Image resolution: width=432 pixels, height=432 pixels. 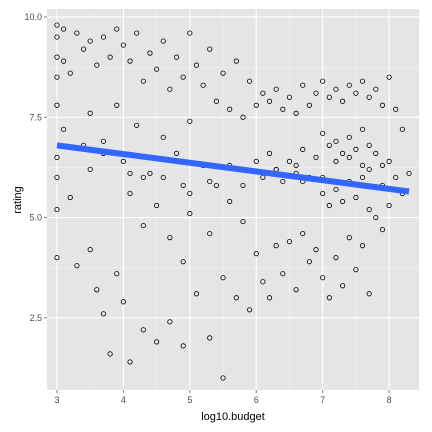 I want to click on x-tick-label: 4, so click(x=123, y=400).